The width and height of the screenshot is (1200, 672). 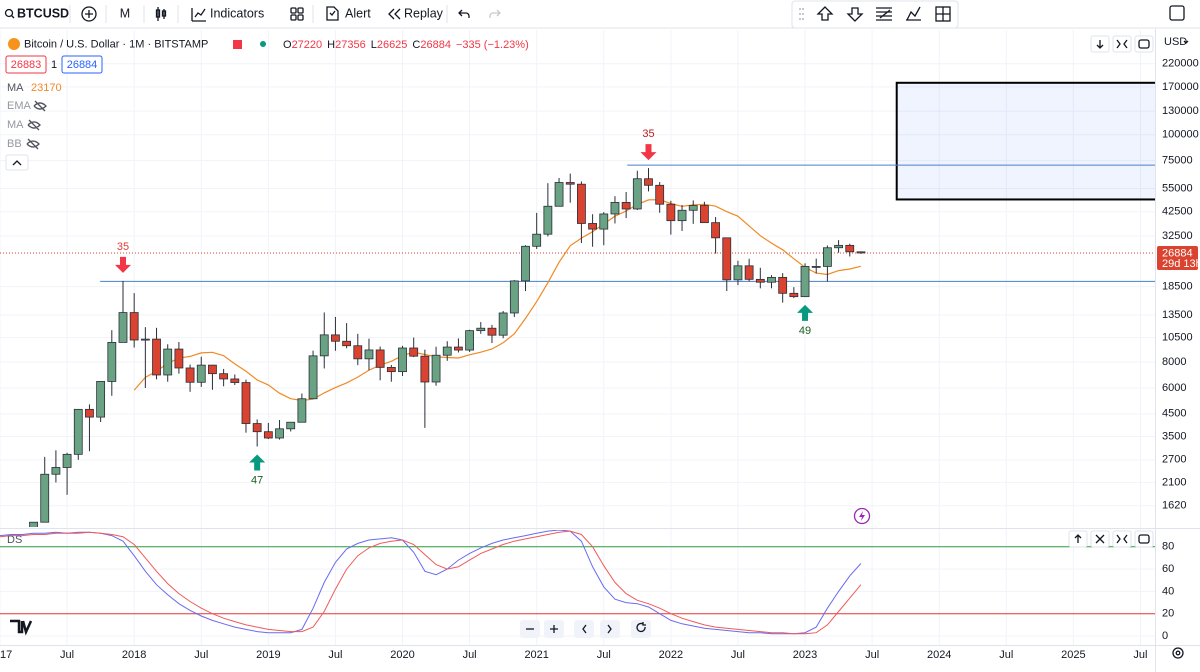 I want to click on alert-label: Alert, so click(x=358, y=13).